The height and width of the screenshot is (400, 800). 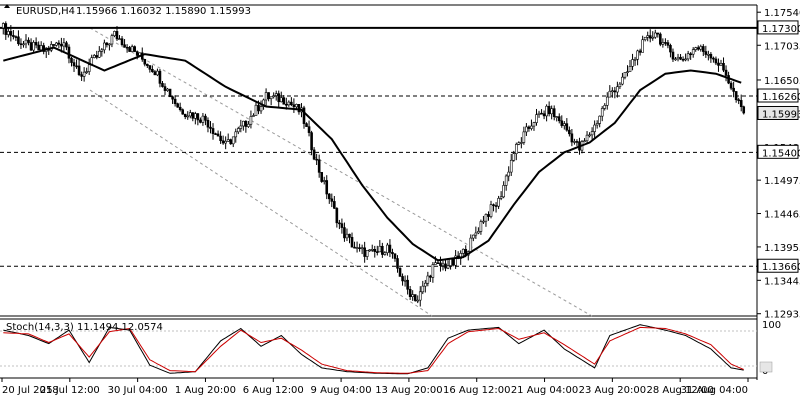 I want to click on stoch-d-line, so click(x=373, y=350).